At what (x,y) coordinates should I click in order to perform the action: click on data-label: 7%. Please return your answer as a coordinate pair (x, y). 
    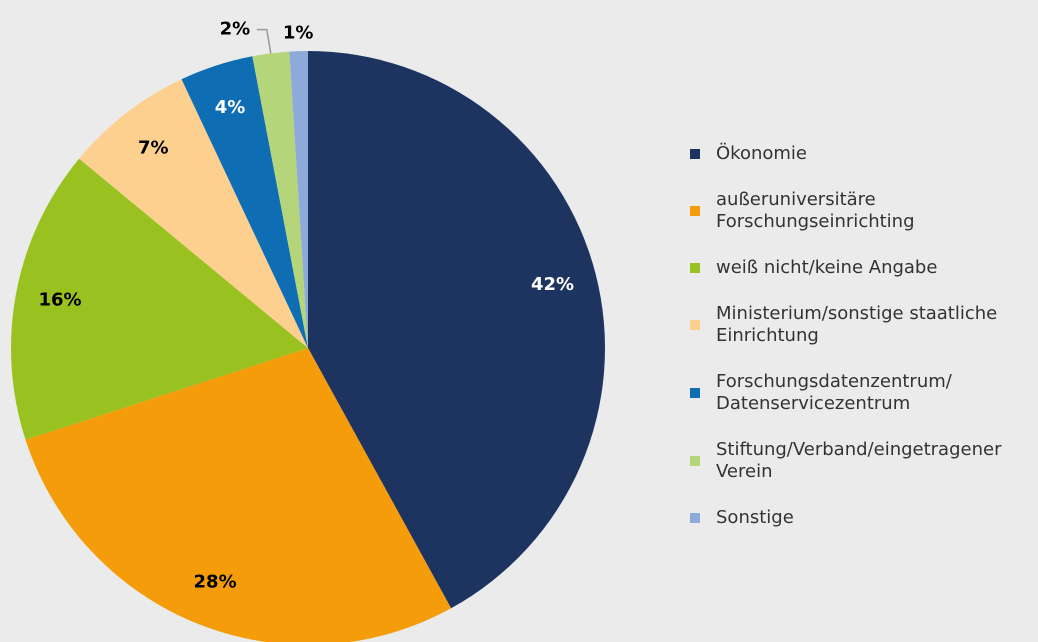
    Looking at the image, I should click on (153, 148).